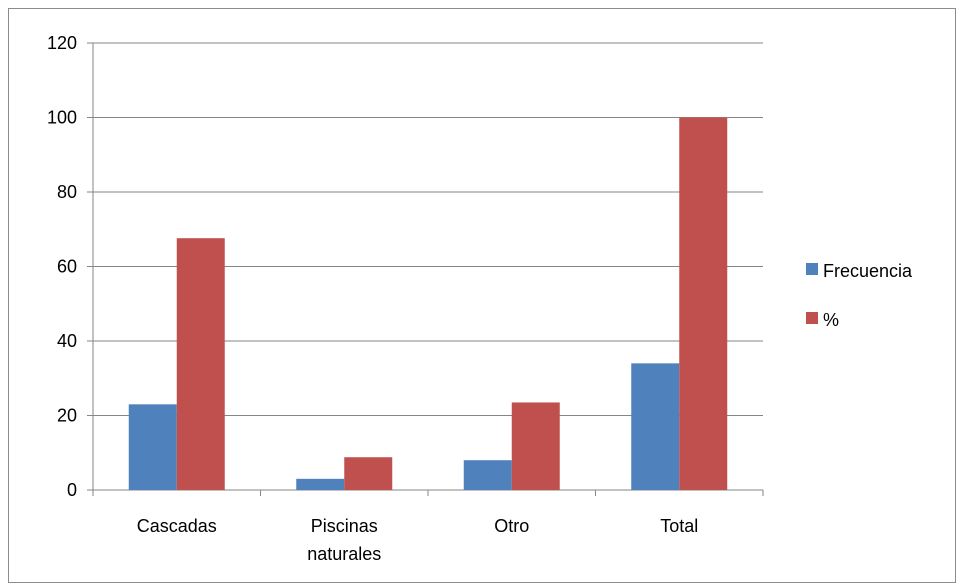  I want to click on y-tick-label: 40, so click(67, 341).